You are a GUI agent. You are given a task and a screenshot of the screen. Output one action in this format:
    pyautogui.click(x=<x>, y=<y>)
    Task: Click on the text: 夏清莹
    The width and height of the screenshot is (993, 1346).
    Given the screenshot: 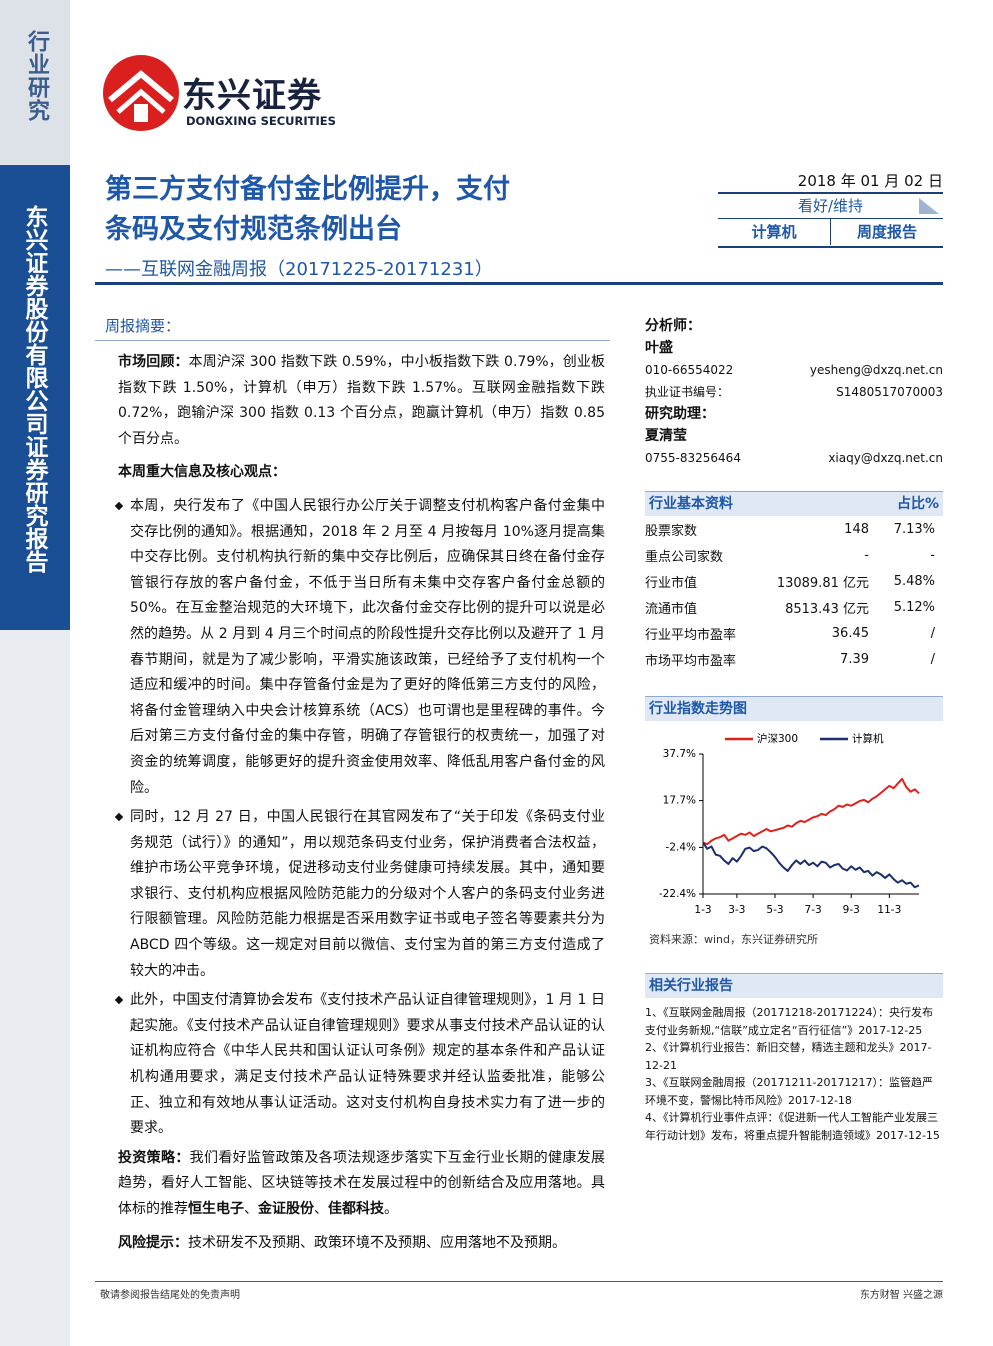 What is the action you would take?
    pyautogui.click(x=666, y=436)
    